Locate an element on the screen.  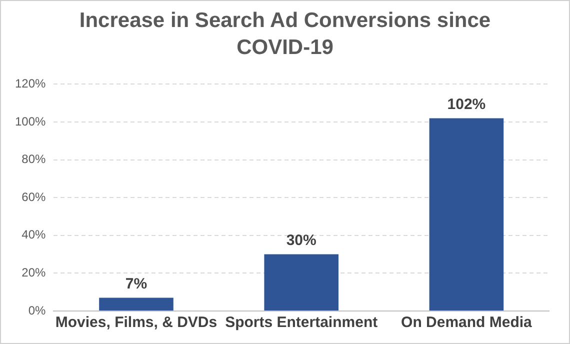
x-tick-label: Movies, Films, & DVDs is located at coordinates (136, 323).